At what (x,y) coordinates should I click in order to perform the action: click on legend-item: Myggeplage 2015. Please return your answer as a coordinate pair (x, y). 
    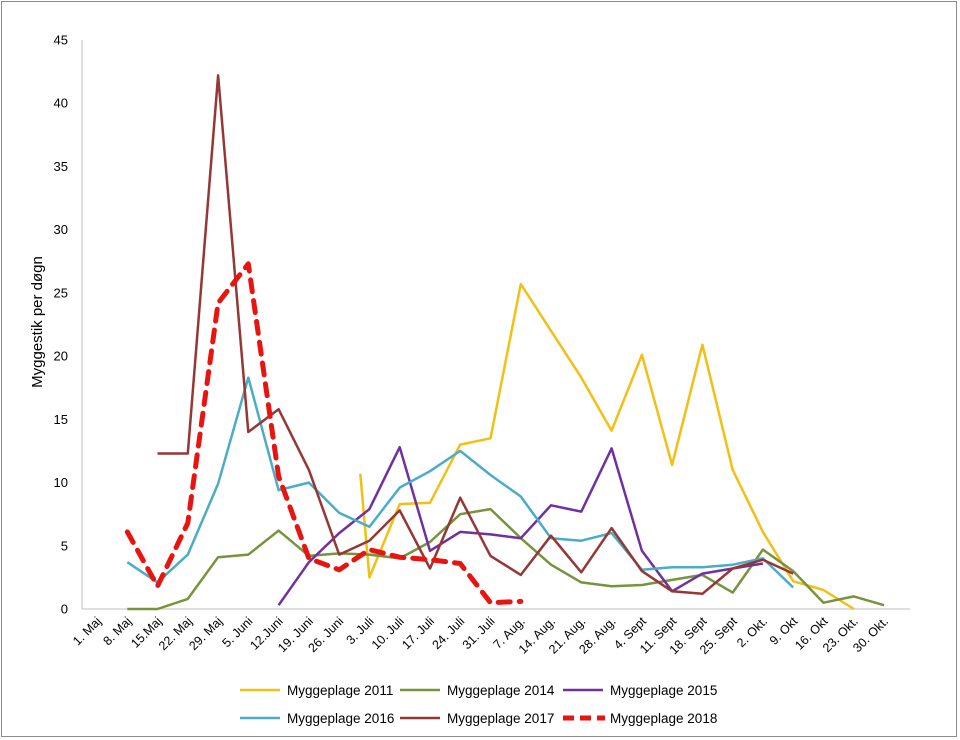
    Looking at the image, I should click on (640, 690).